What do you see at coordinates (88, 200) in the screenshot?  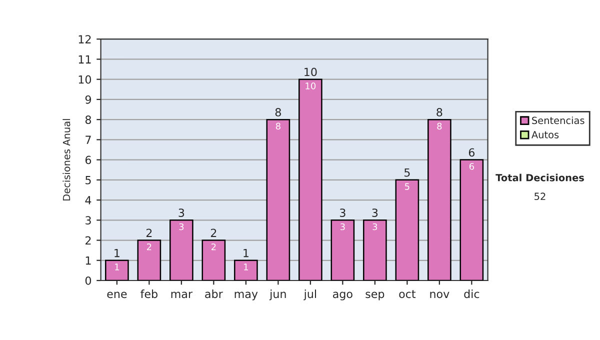 I see `y-tick-label: 4` at bounding box center [88, 200].